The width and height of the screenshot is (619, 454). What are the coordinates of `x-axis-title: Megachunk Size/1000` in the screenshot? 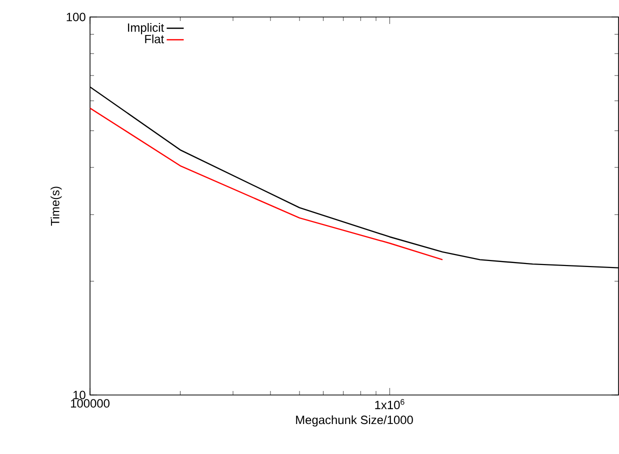 It's located at (354, 420).